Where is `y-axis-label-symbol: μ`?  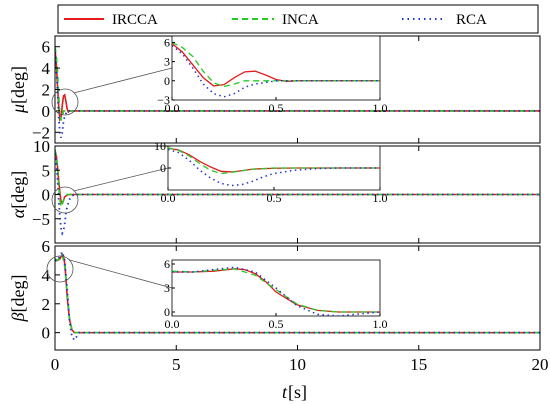 y-axis-label-symbol: μ is located at coordinates (18, 109).